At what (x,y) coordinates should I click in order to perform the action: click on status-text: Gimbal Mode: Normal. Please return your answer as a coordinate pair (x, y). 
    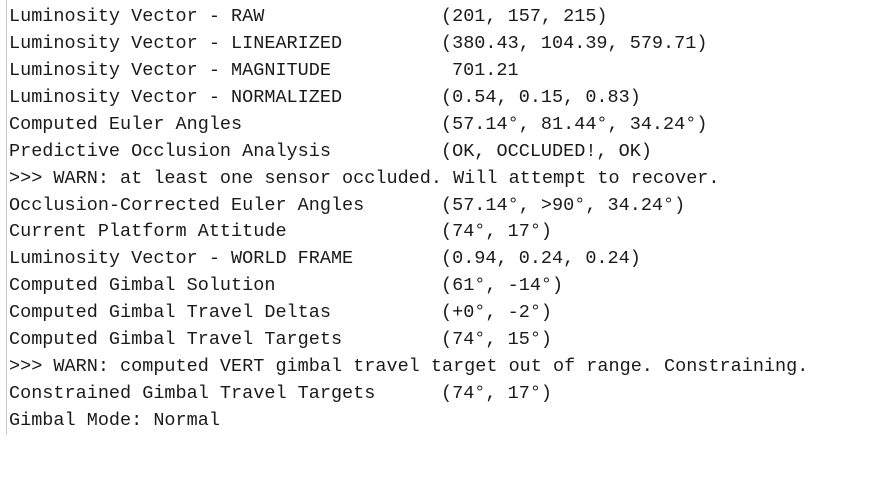
    Looking at the image, I should click on (114, 420).